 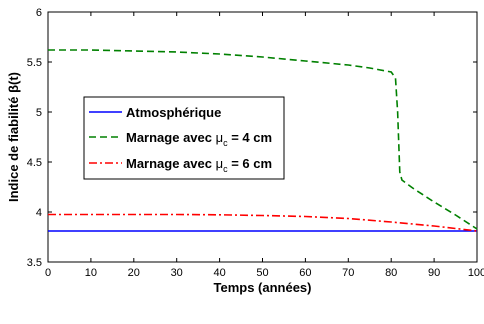 I want to click on y-tick-label: 4, so click(x=39, y=213).